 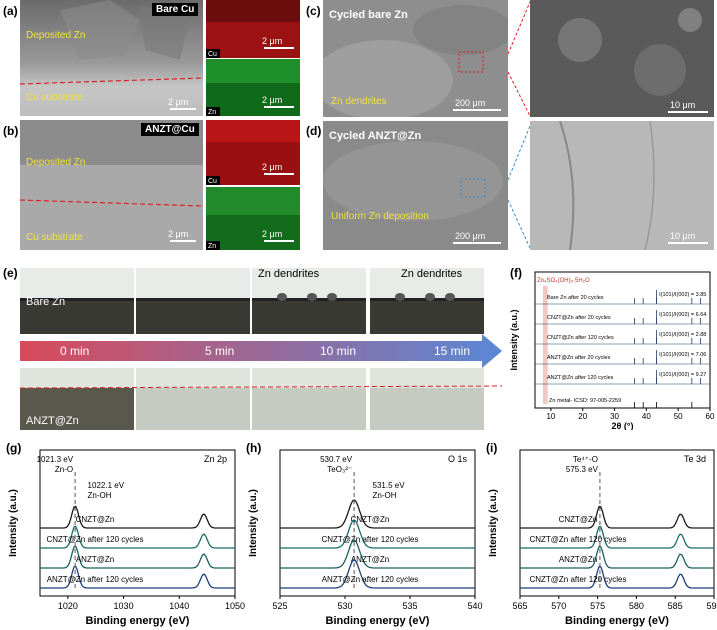 What do you see at coordinates (54, 237) in the screenshot?
I see `cu-substrate-label-b: Cu substrate` at bounding box center [54, 237].